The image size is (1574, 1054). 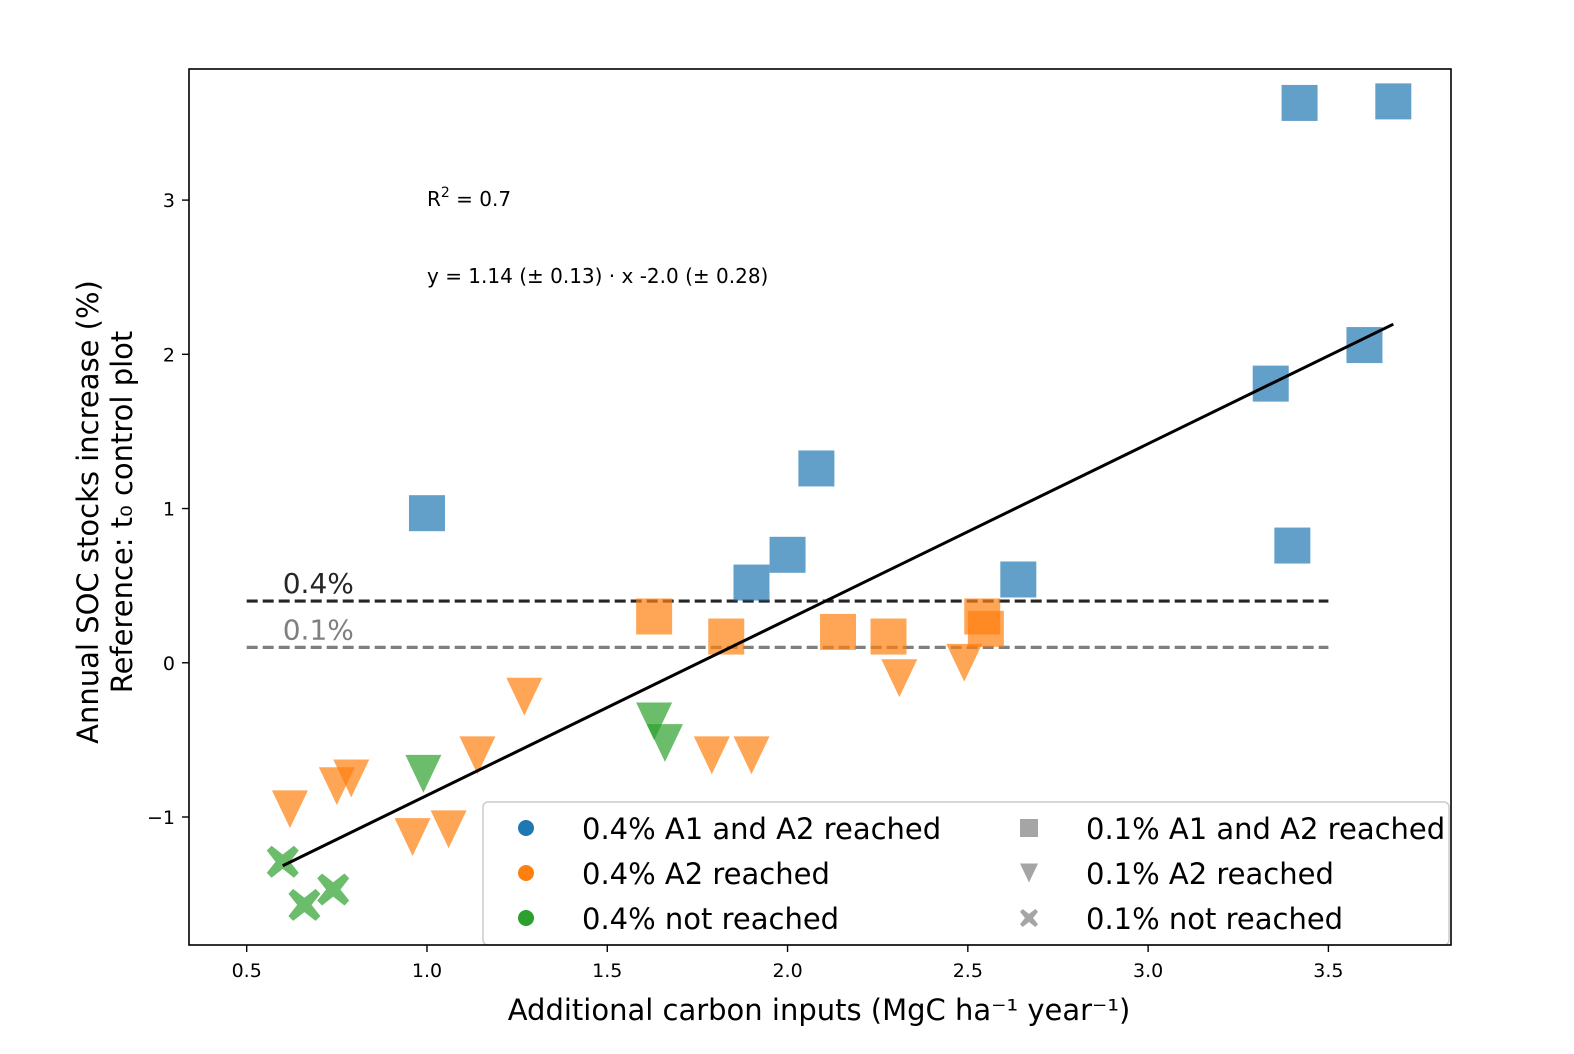 I want to click on x-tick-label-3: 2.0, so click(x=787, y=971).